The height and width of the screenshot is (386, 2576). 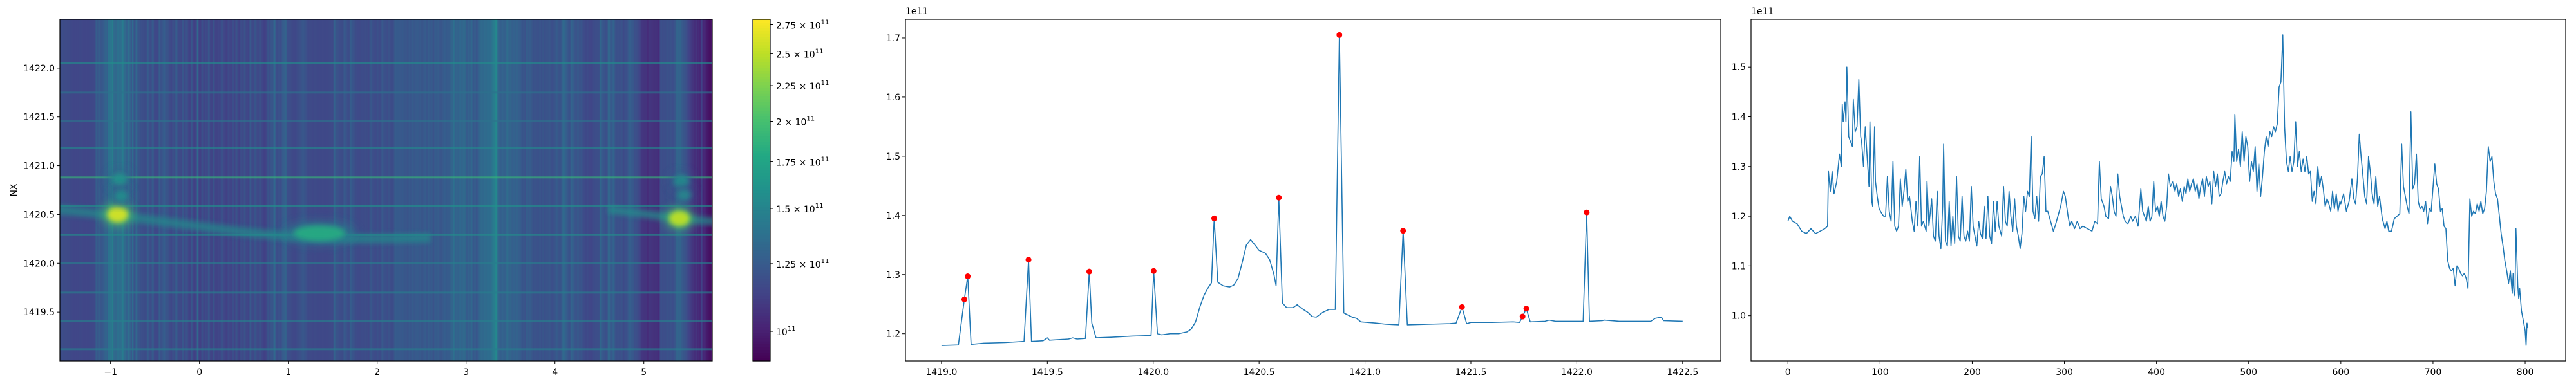 What do you see at coordinates (1739, 316) in the screenshot?
I see `y-tick-label: 1.0` at bounding box center [1739, 316].